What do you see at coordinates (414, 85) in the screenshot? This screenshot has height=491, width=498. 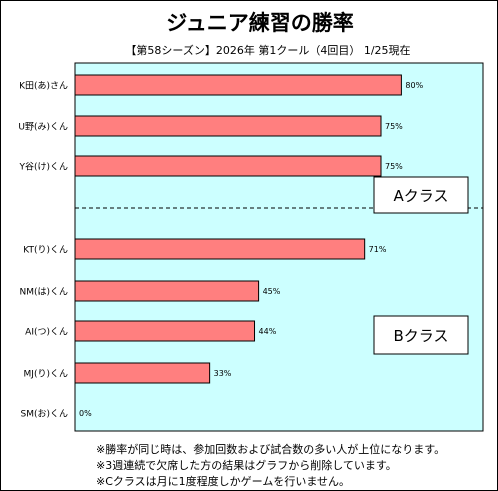 I see `value-label: 80%` at bounding box center [414, 85].